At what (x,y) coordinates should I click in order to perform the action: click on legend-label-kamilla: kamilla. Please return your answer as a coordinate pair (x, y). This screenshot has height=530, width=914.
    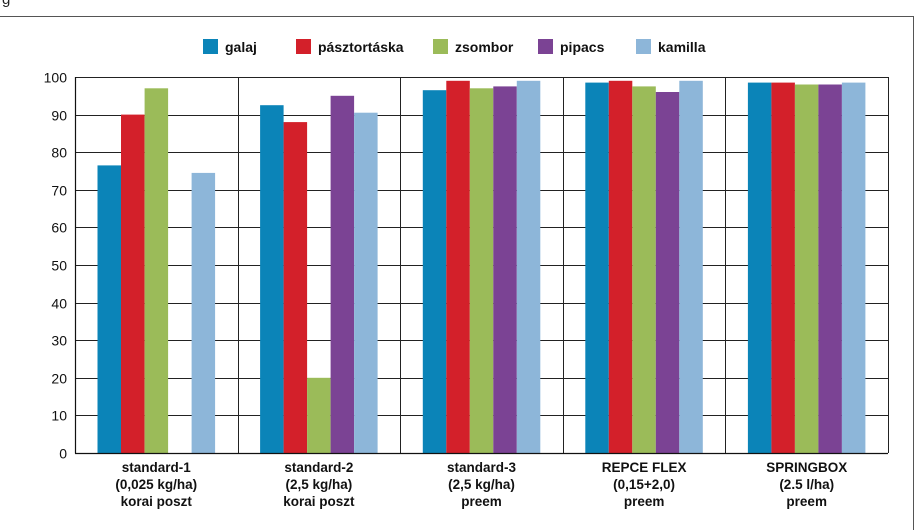
    Looking at the image, I should click on (682, 47).